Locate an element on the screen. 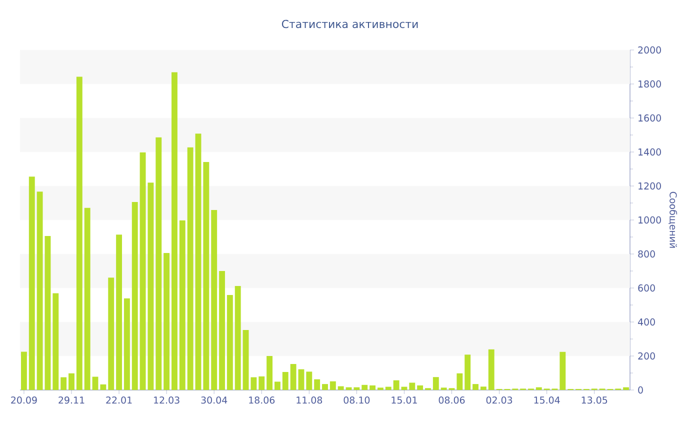 The image size is (700, 430). y-tick-label: 1600 is located at coordinates (649, 118).